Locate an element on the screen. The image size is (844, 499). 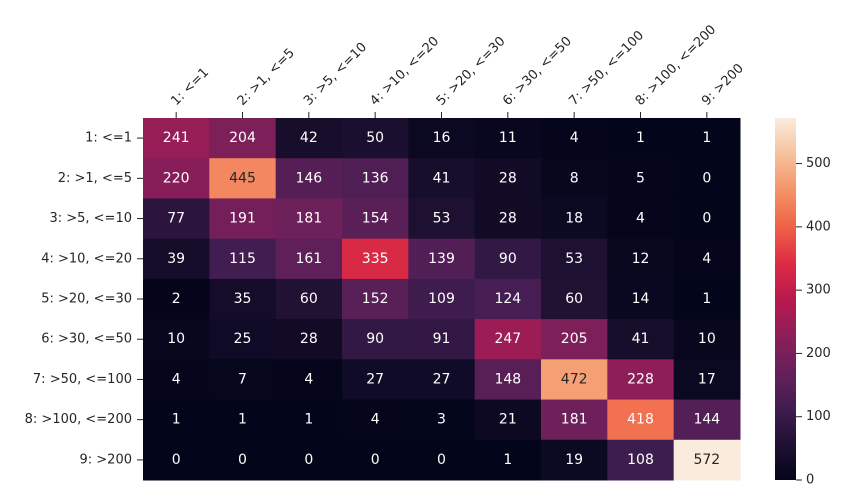
cell-value-label: 17 is located at coordinates (707, 379).